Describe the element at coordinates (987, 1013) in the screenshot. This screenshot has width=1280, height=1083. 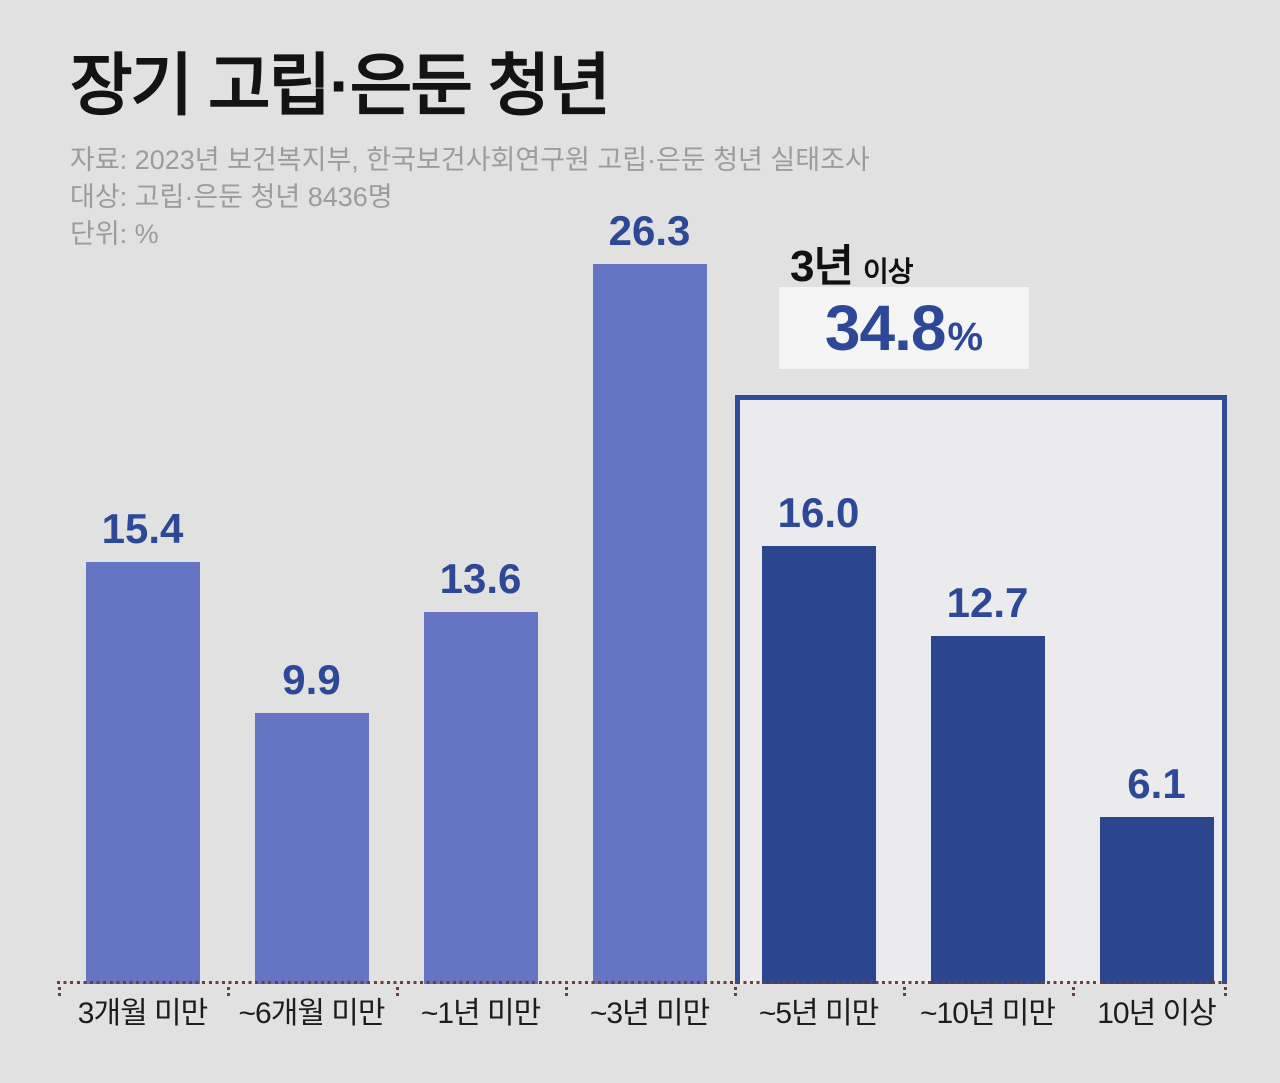
I see `x-axis-label-6: ~10년 미만` at that location.